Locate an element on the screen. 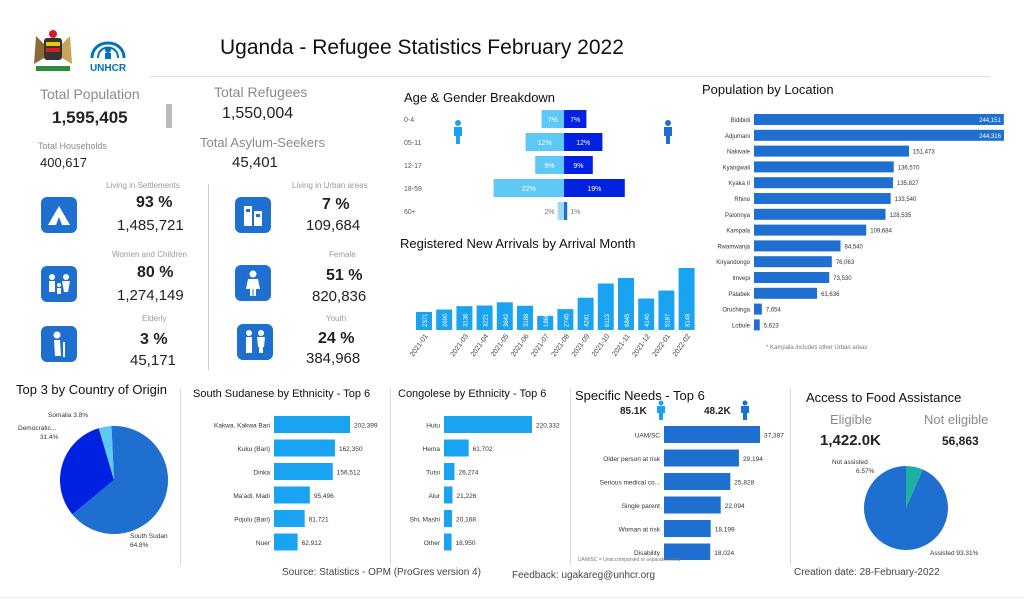  bar-value-label: 18,199 is located at coordinates (725, 530).